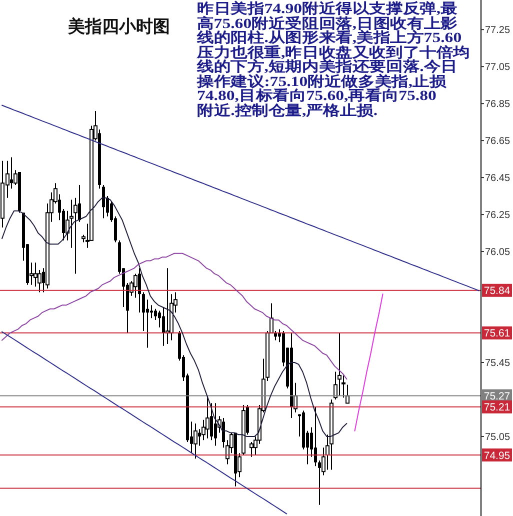 This screenshot has height=516, width=513. Describe the element at coordinates (119, 27) in the screenshot. I see `text: 美指四小时图` at that location.